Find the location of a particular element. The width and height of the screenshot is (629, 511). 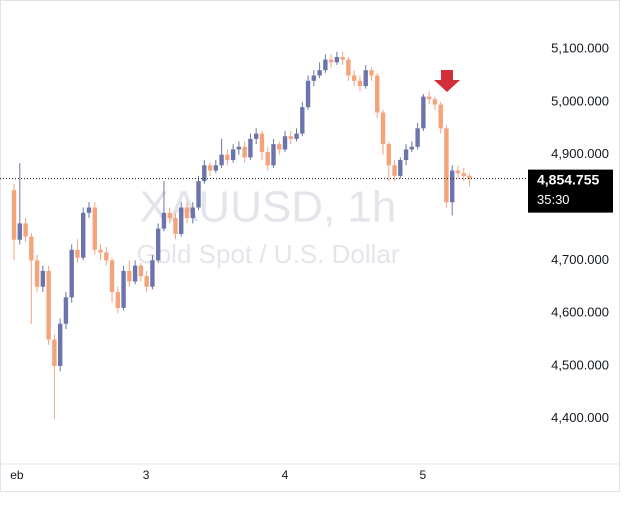

y-tick-label: 5,100.000 is located at coordinates (580, 48).